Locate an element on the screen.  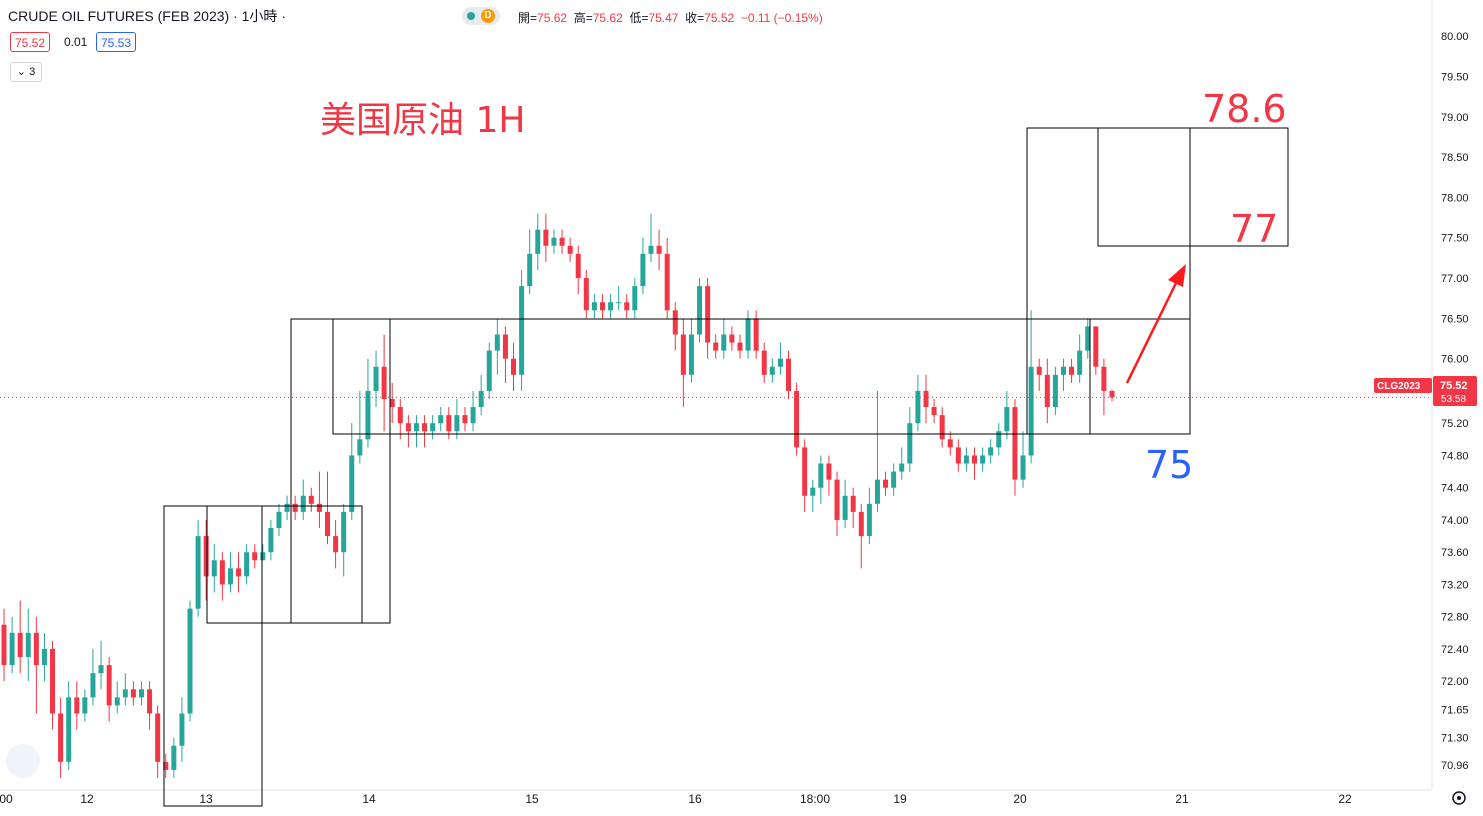
bid-price-button: 75.52 is located at coordinates (30, 42).